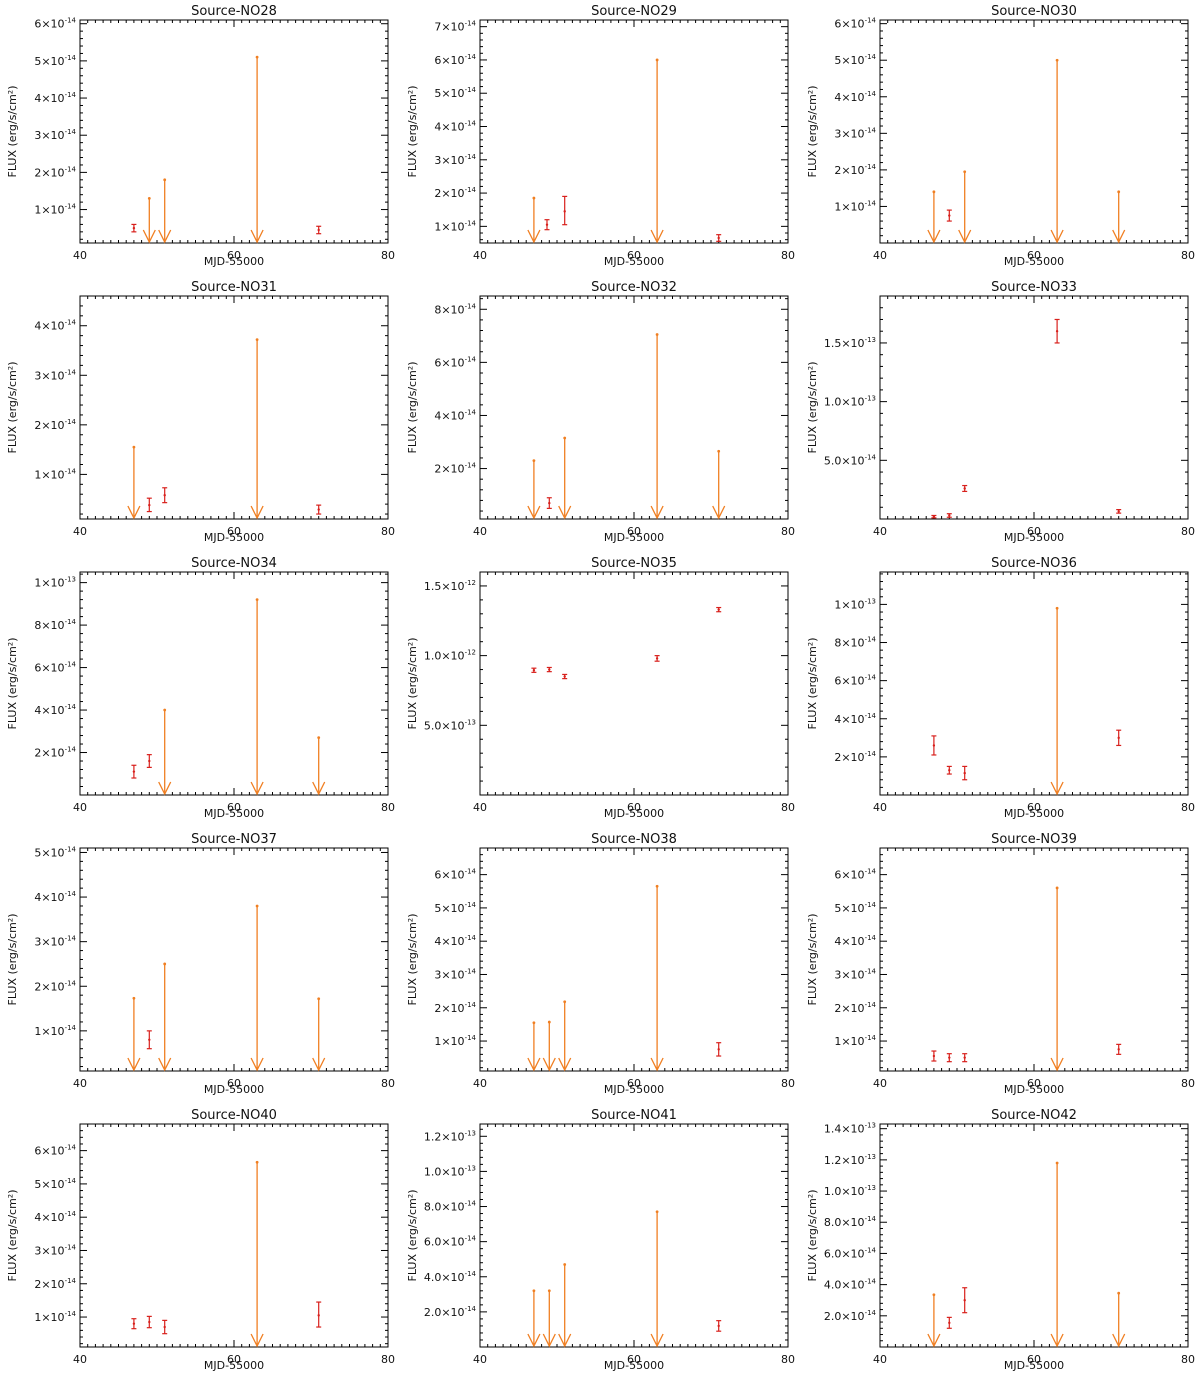  I want to click on y-tick-label: 6.0×10⁻¹⁴, so click(450, 1242).